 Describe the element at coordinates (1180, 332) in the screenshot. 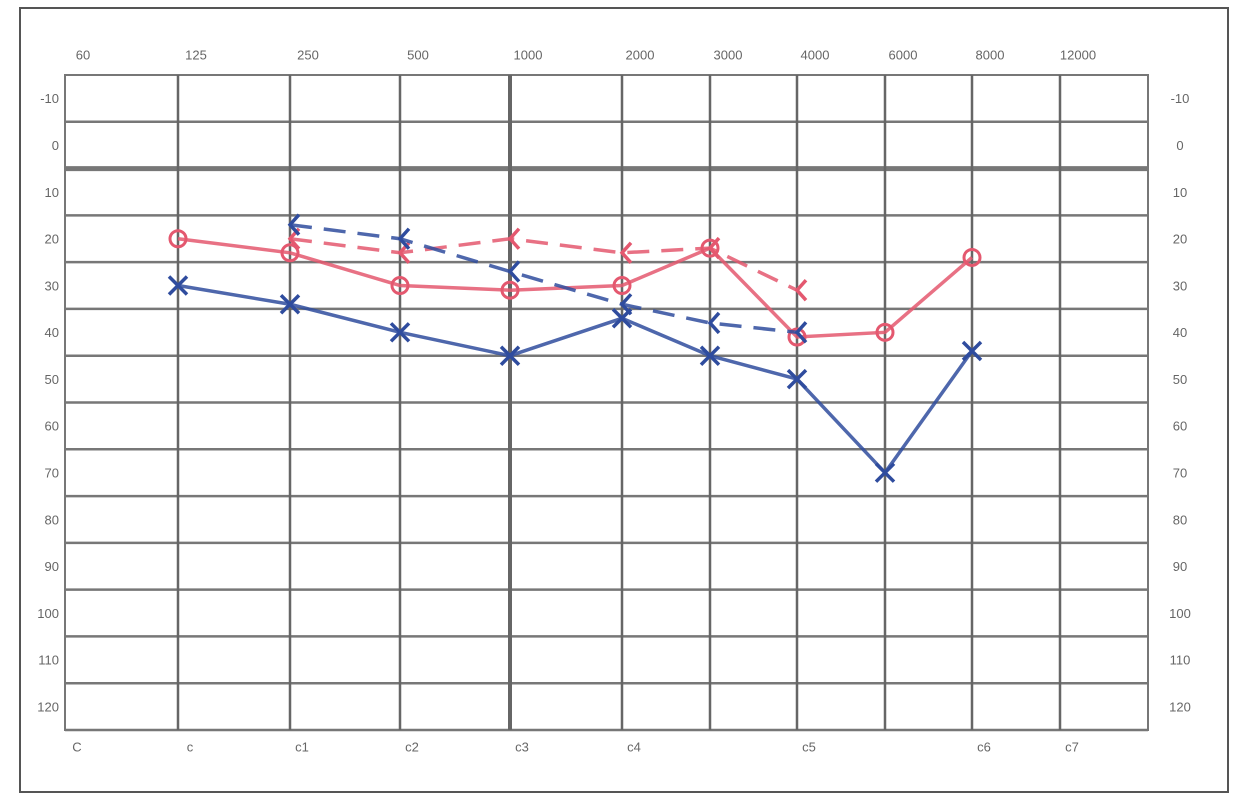

I see `y2-tick-label: 40` at that location.